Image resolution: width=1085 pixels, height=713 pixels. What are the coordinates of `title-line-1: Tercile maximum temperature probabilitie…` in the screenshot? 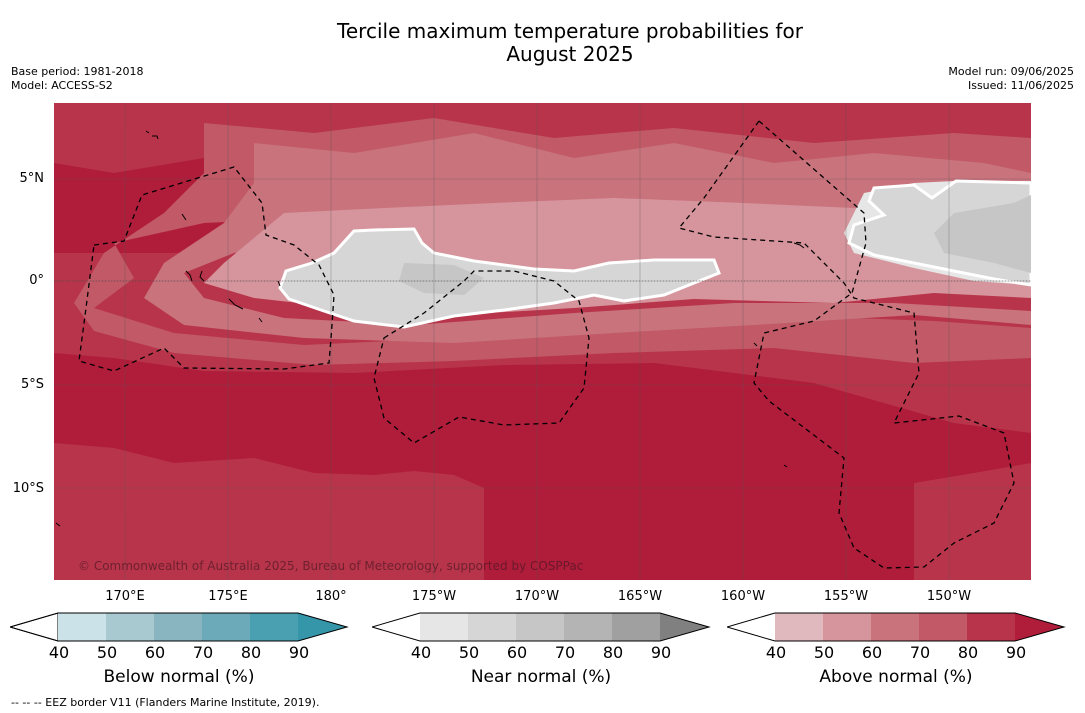 It's located at (570, 31).